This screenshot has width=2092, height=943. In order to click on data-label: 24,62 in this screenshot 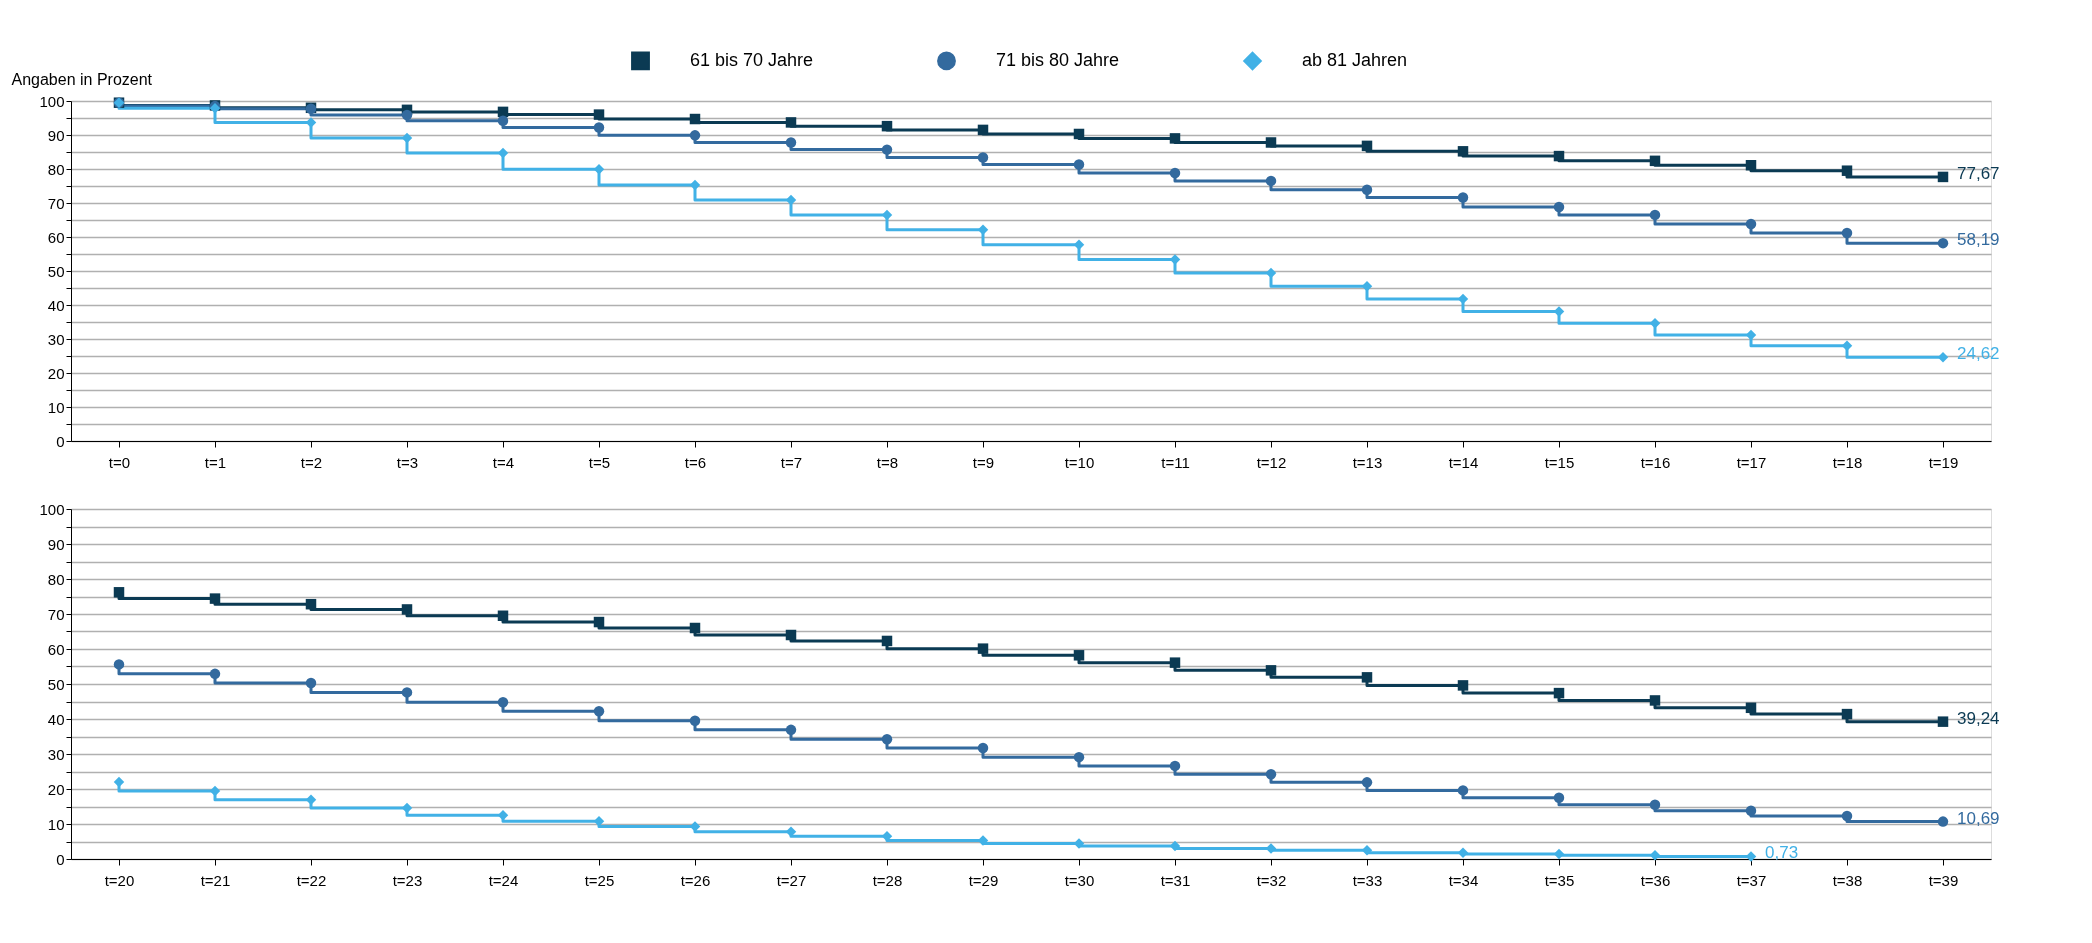, I will do `click(1978, 354)`.